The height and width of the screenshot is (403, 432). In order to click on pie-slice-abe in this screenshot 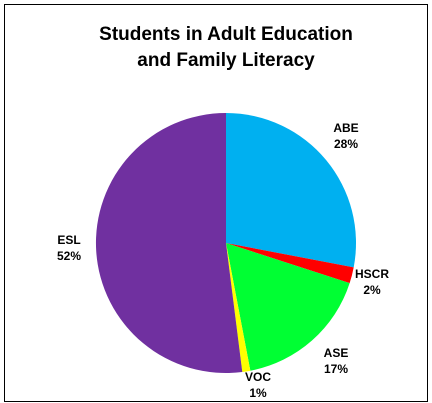, I will do `click(291, 190)`.